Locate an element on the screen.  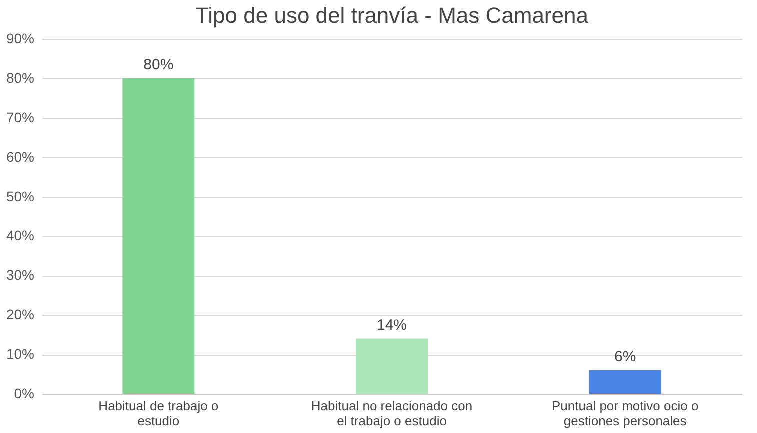
y-tick-label: 60% is located at coordinates (20, 156).